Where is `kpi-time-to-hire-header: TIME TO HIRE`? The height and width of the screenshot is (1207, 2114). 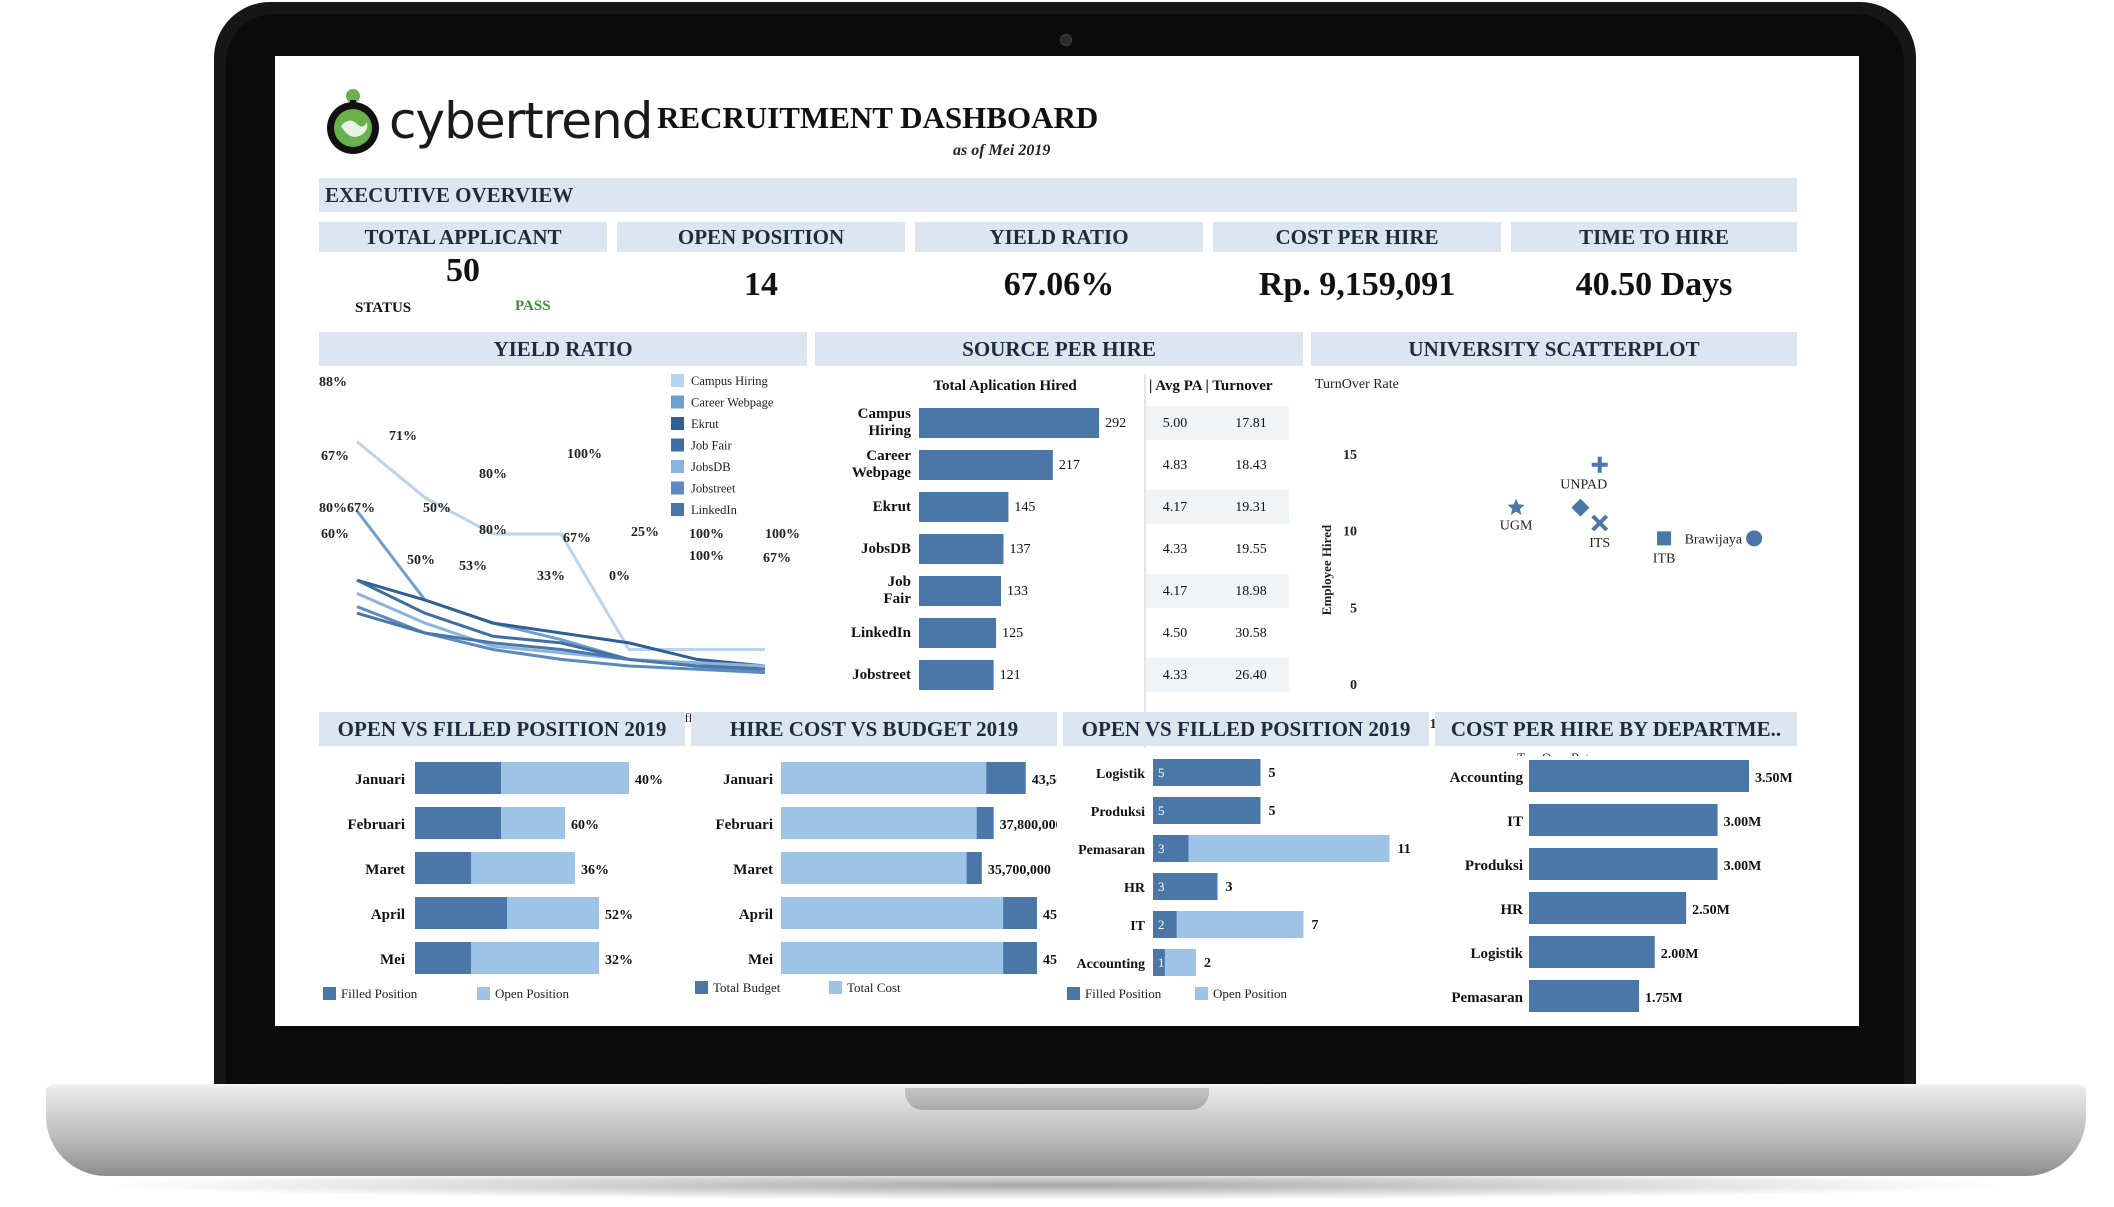 kpi-time-to-hire-header: TIME TO HIRE is located at coordinates (1654, 237).